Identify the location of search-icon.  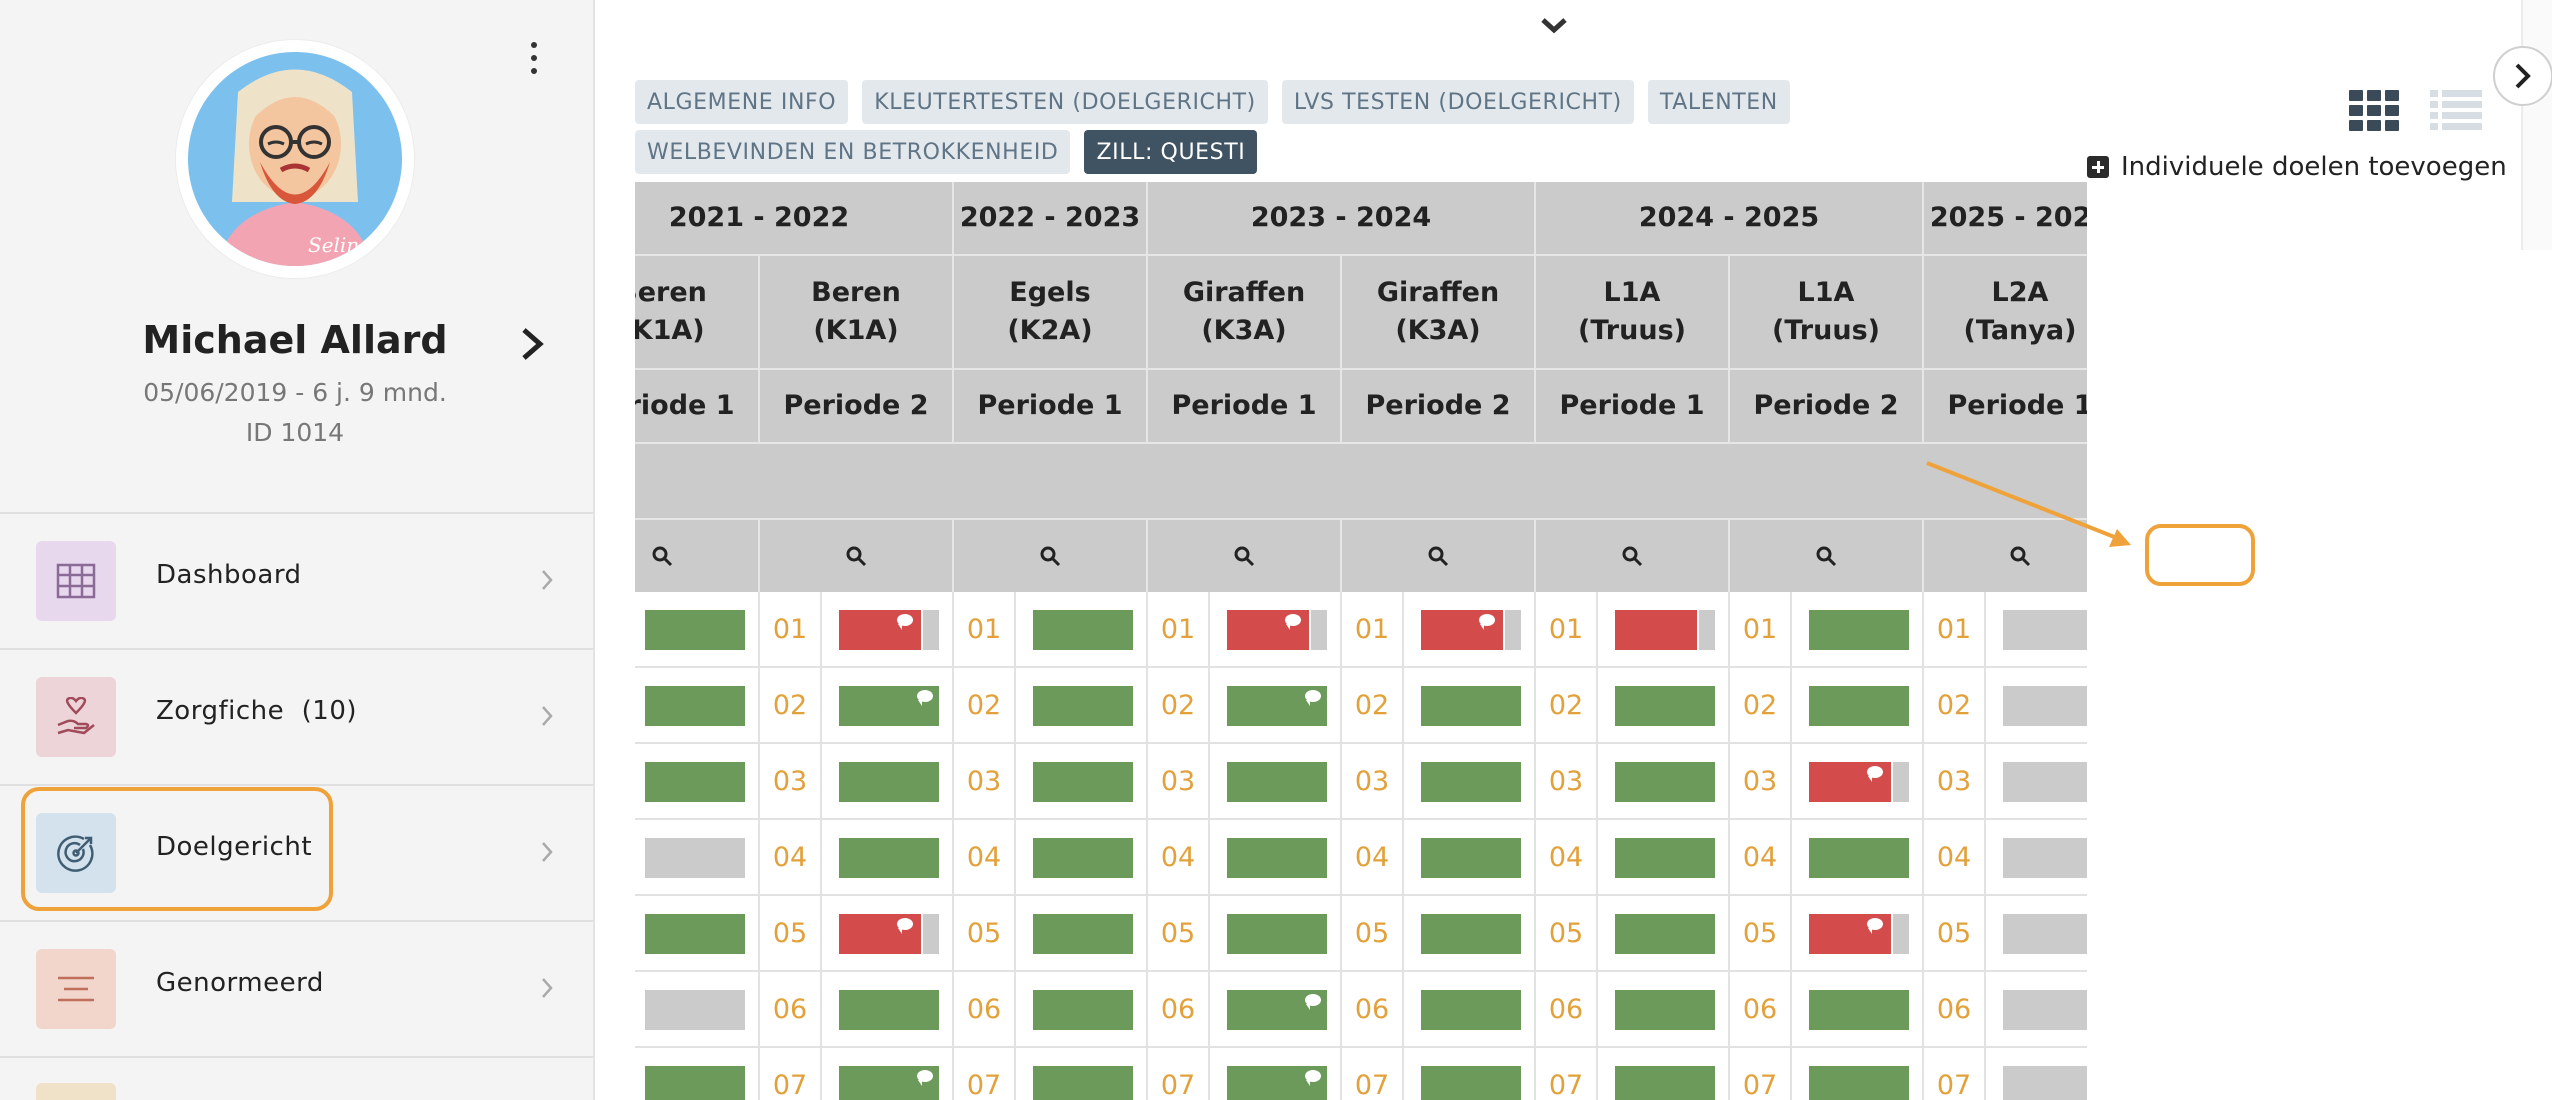
(1438, 556).